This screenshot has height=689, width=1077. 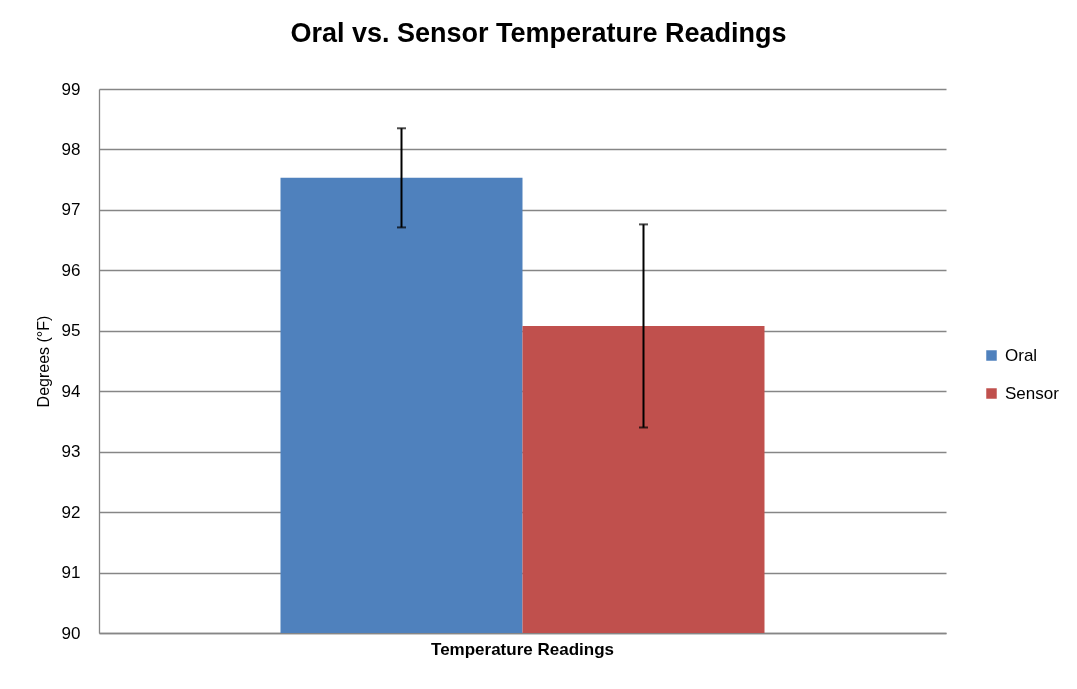 I want to click on y-tick-label: 92, so click(x=71, y=512).